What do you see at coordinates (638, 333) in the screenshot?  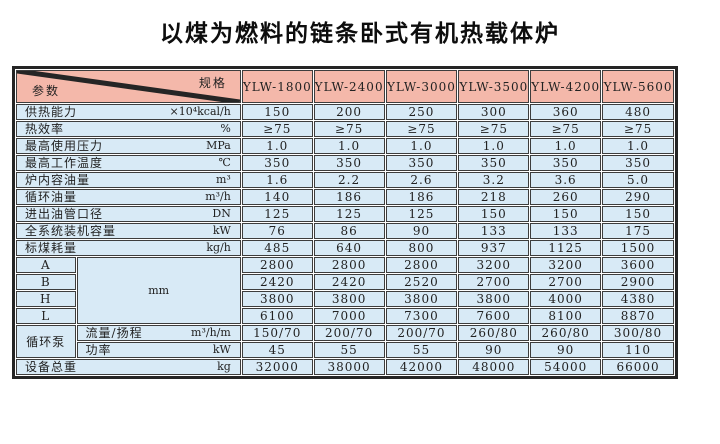 I see `value-cell: 300/80` at bounding box center [638, 333].